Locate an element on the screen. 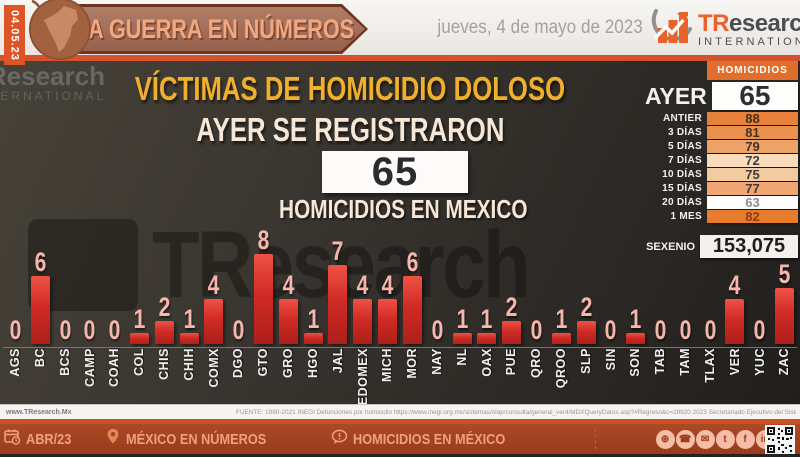 Image resolution: width=800 pixels, height=457 pixels. bar-column-OAX: 1 OAX is located at coordinates (486, 312).